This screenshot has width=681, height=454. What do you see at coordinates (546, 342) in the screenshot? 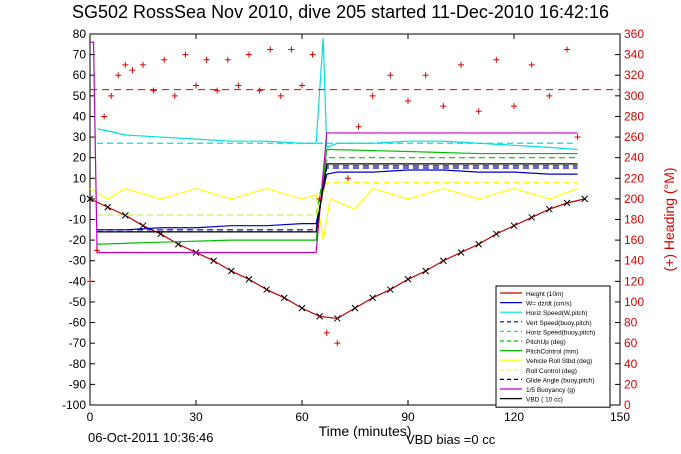
I see `legend-entry: PitchUp (deg)` at bounding box center [546, 342].